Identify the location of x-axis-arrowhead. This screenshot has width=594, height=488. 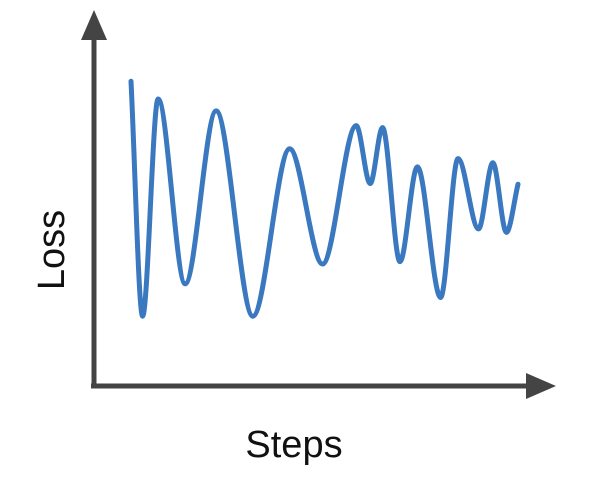
(541, 386).